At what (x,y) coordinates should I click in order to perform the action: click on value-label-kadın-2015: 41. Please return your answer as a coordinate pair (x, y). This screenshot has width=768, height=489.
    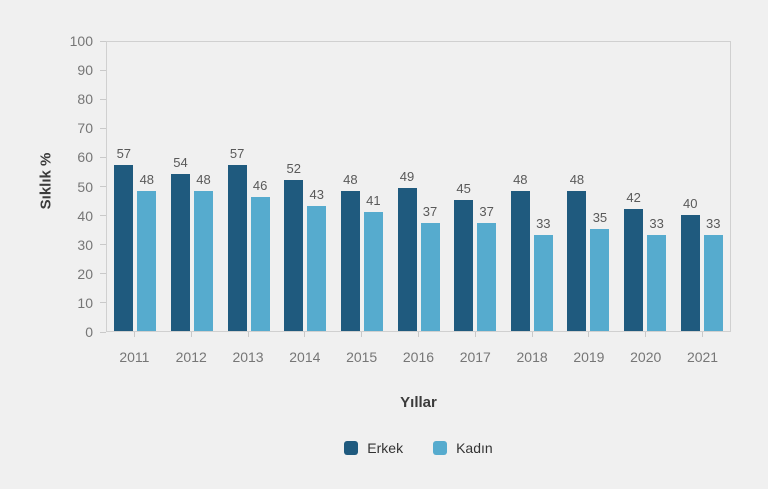
    Looking at the image, I should click on (373, 200).